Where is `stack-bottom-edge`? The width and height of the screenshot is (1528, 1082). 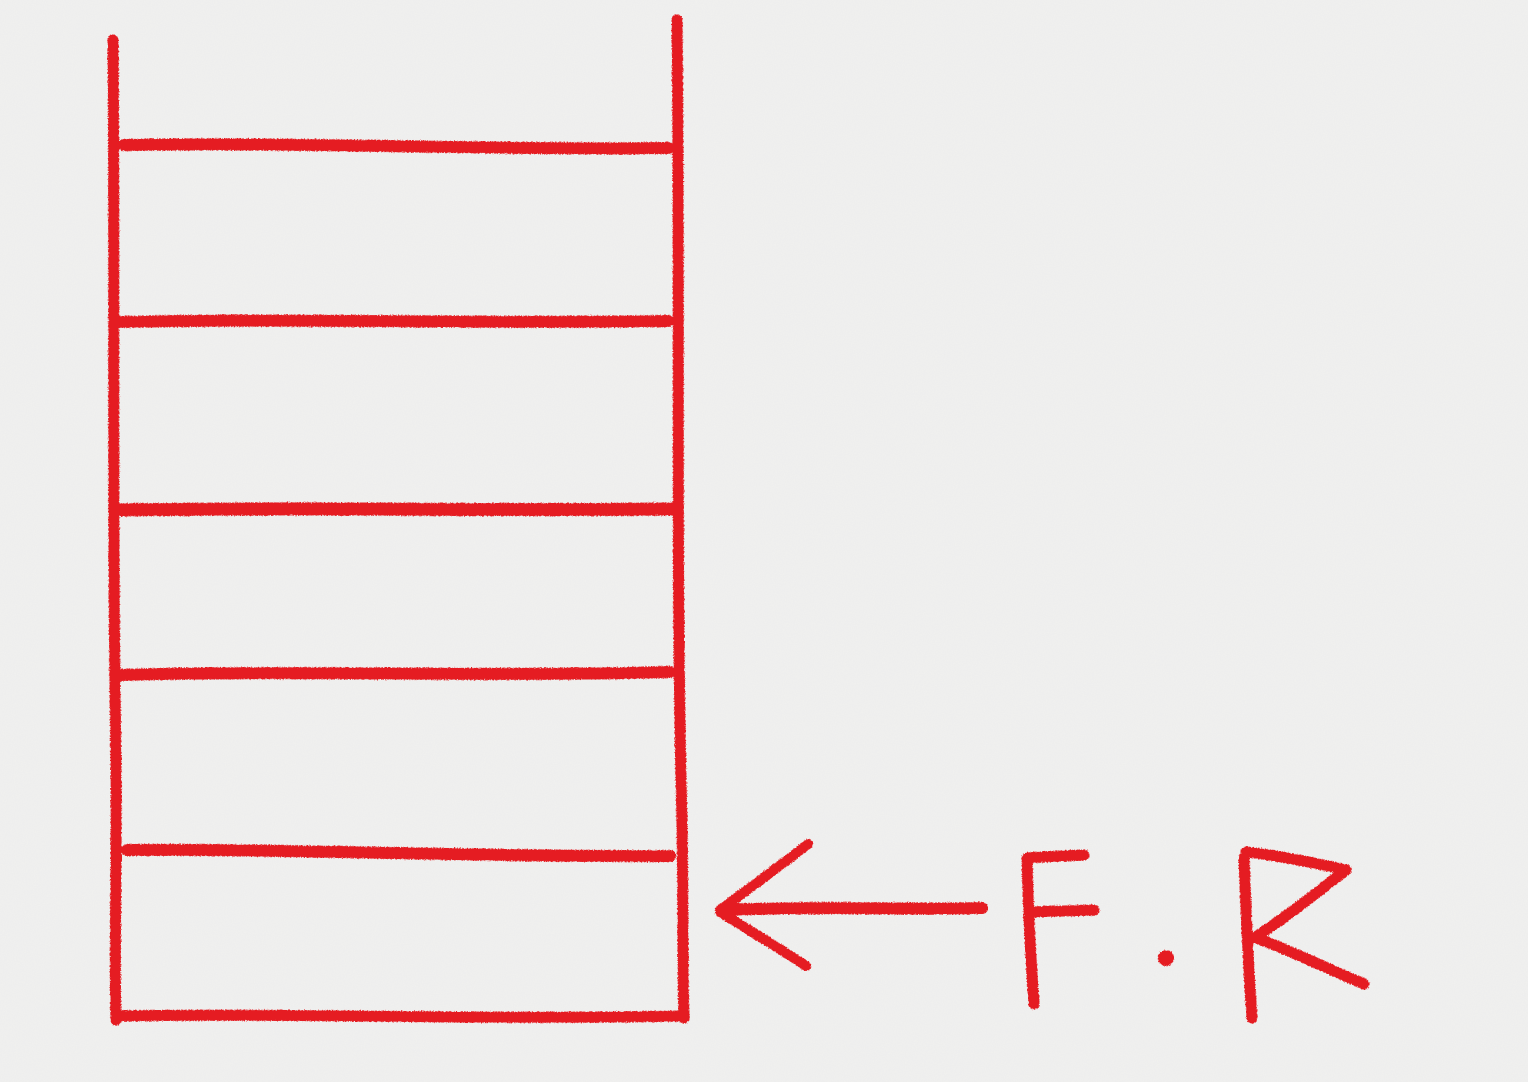
stack-bottom-edge is located at coordinates (400, 1016).